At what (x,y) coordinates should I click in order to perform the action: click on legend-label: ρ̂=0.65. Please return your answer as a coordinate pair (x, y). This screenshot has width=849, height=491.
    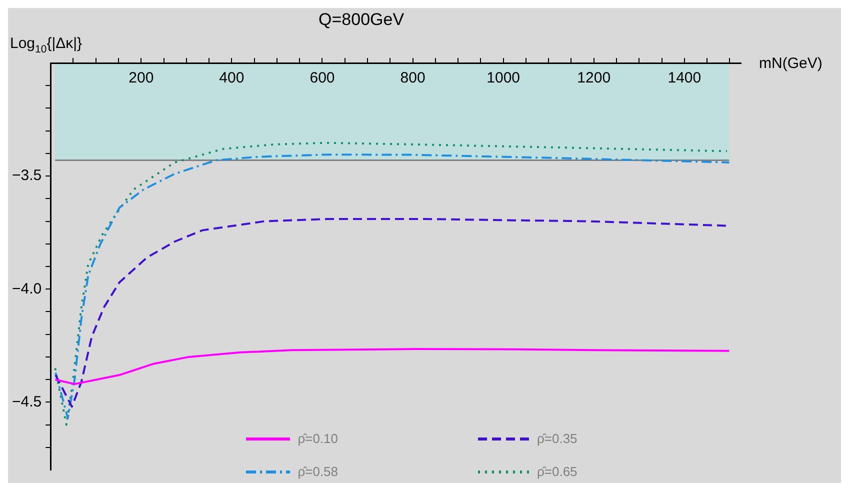
    Looking at the image, I should click on (557, 471).